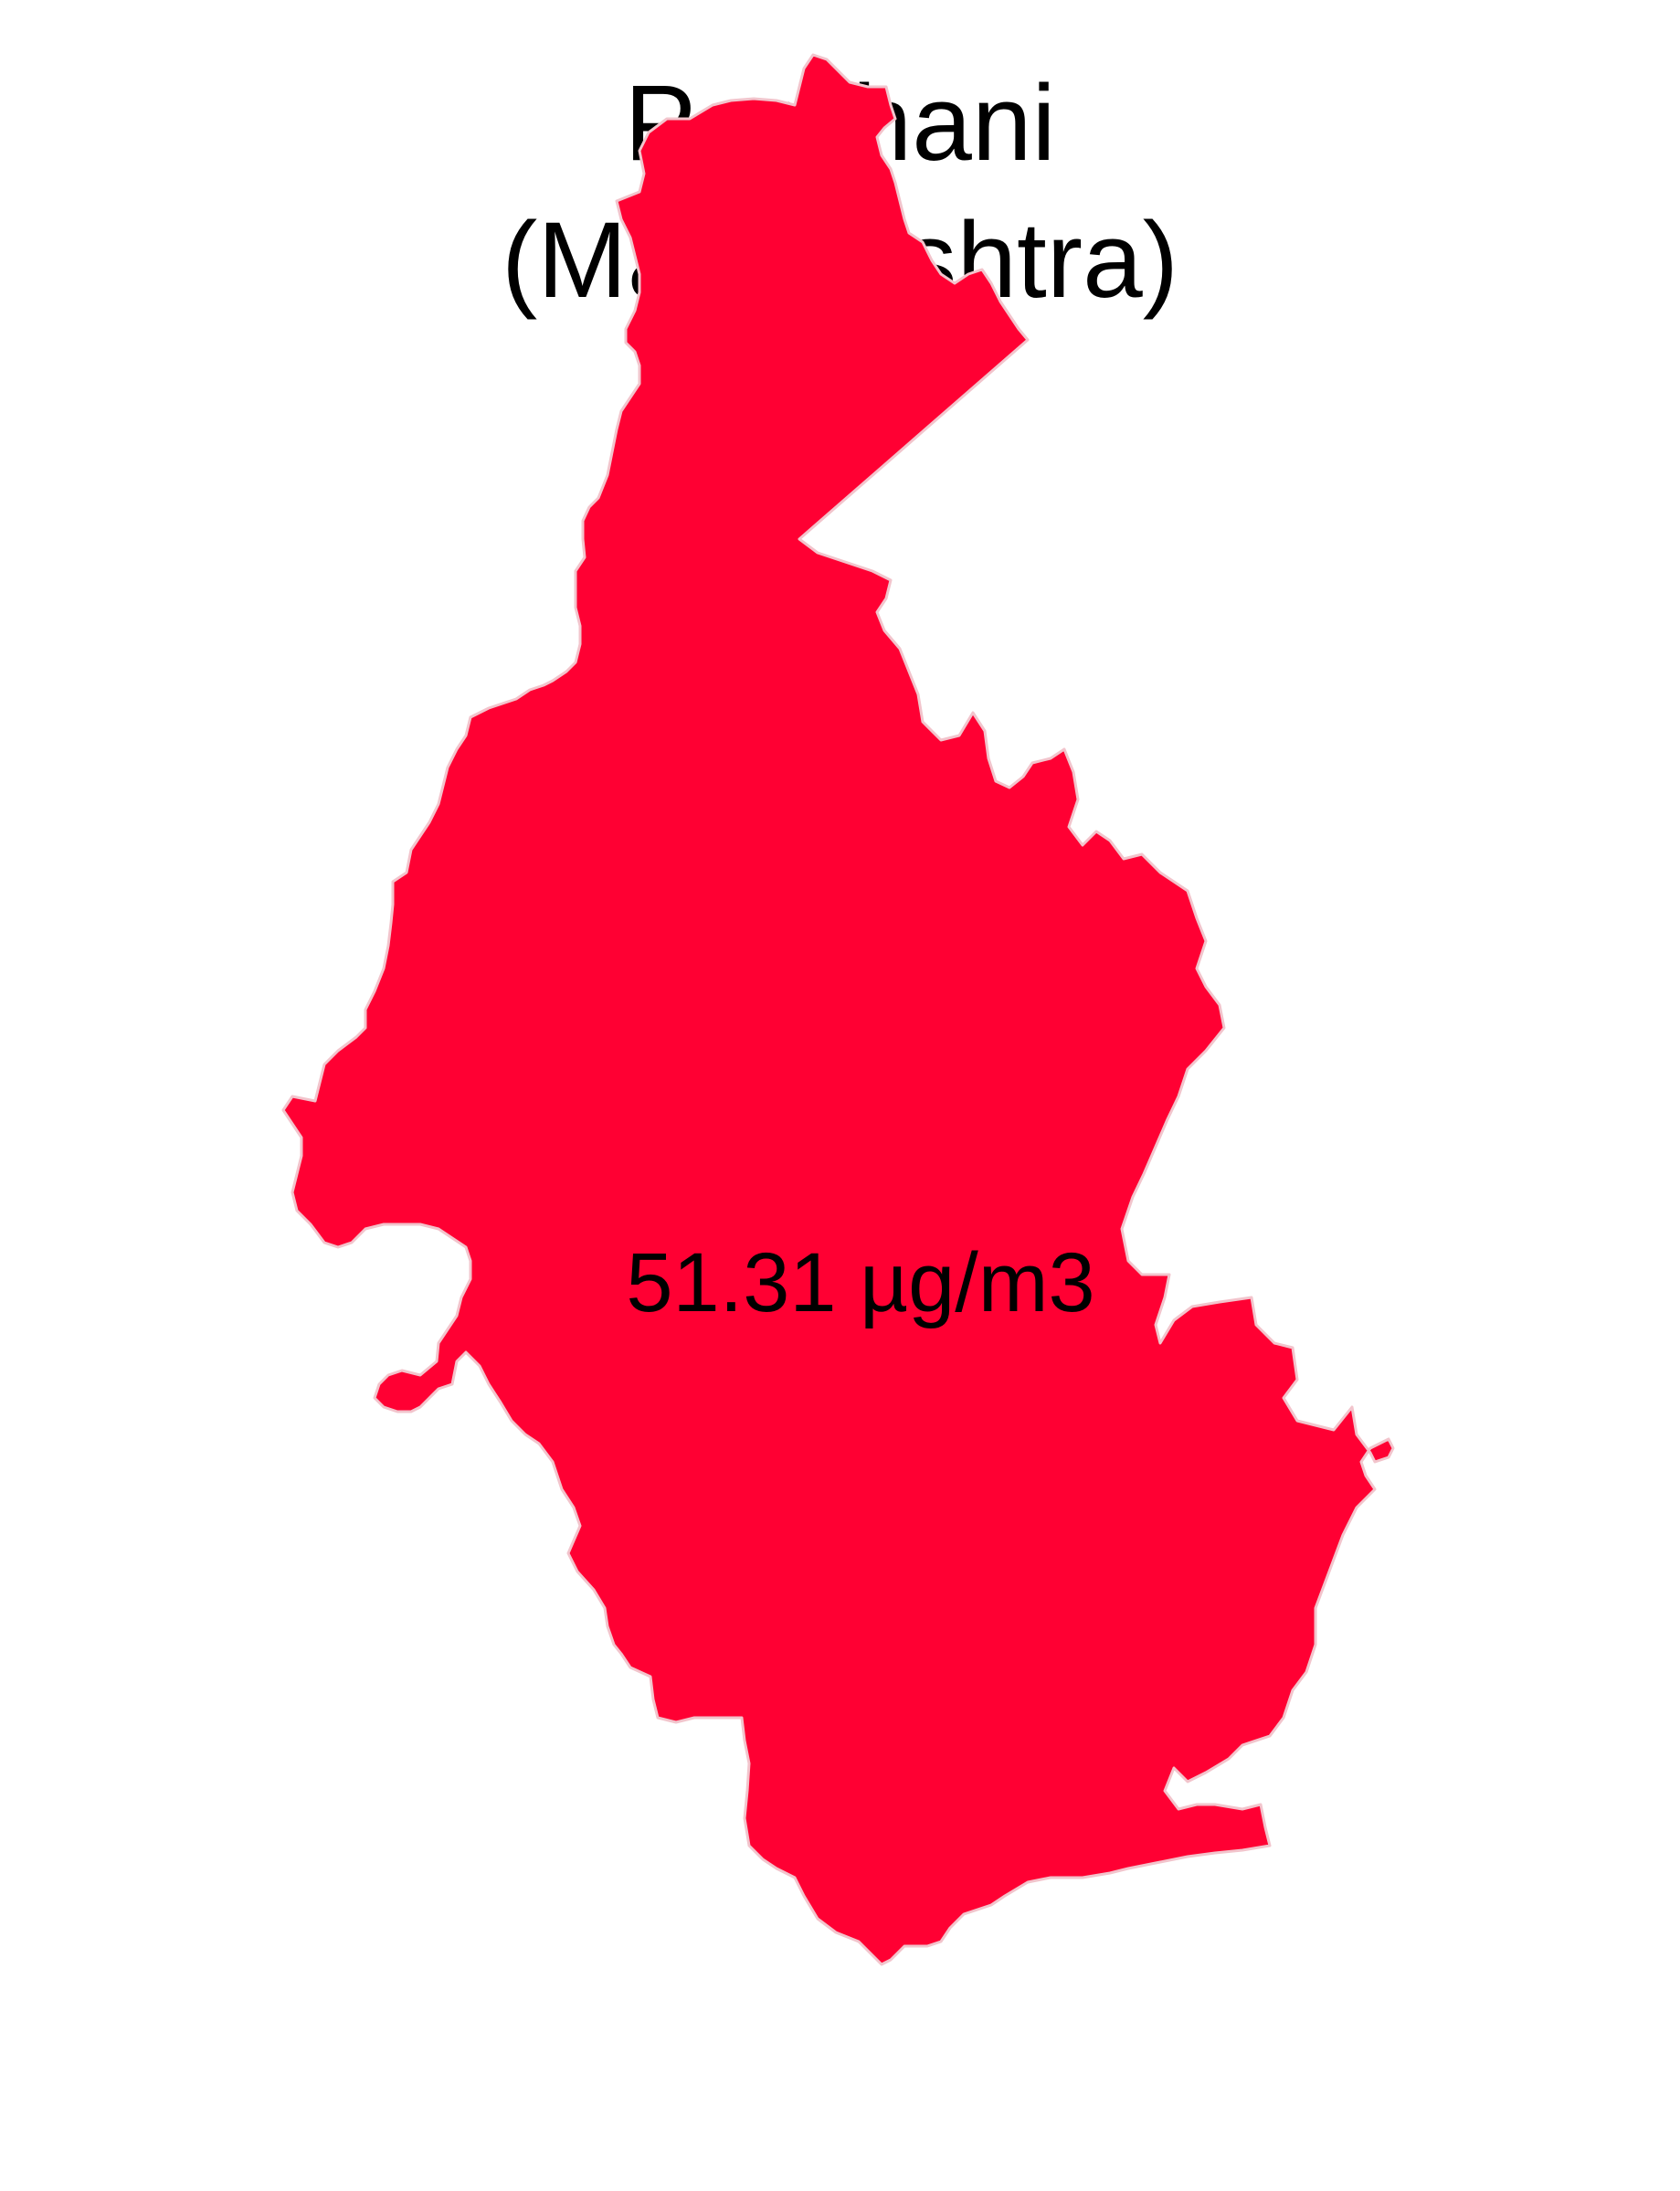 The width and height of the screenshot is (1680, 2191). What do you see at coordinates (860, 1283) in the screenshot?
I see `pm25-value-label: 51.31 µg/m3` at bounding box center [860, 1283].